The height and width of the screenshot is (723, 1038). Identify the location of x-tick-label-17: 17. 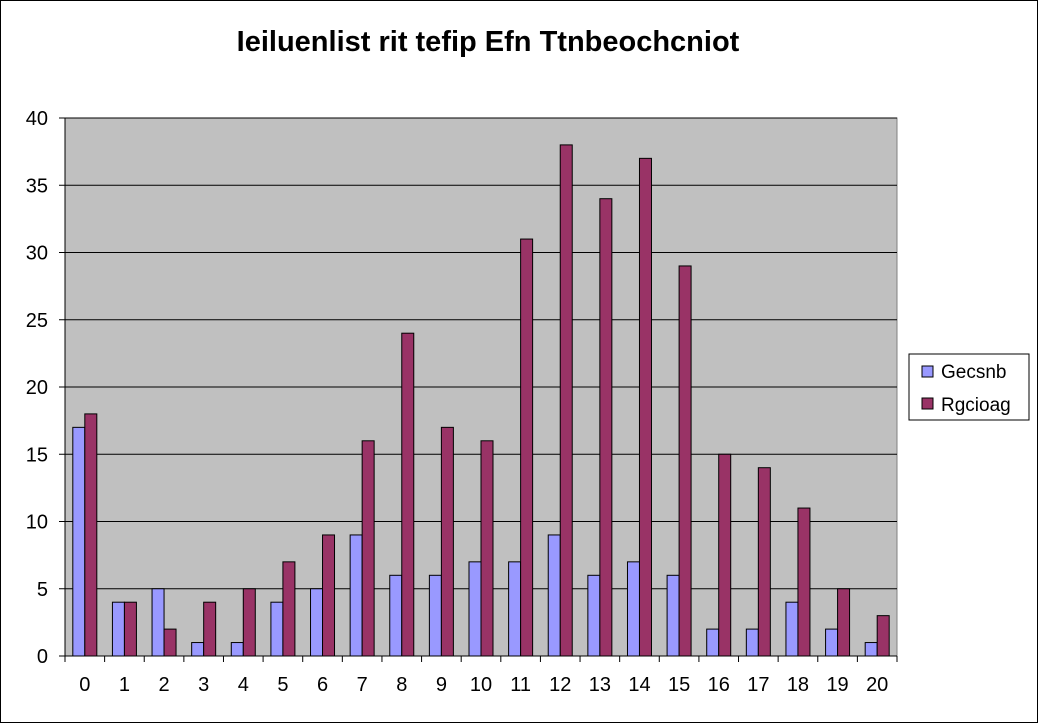
(758, 685).